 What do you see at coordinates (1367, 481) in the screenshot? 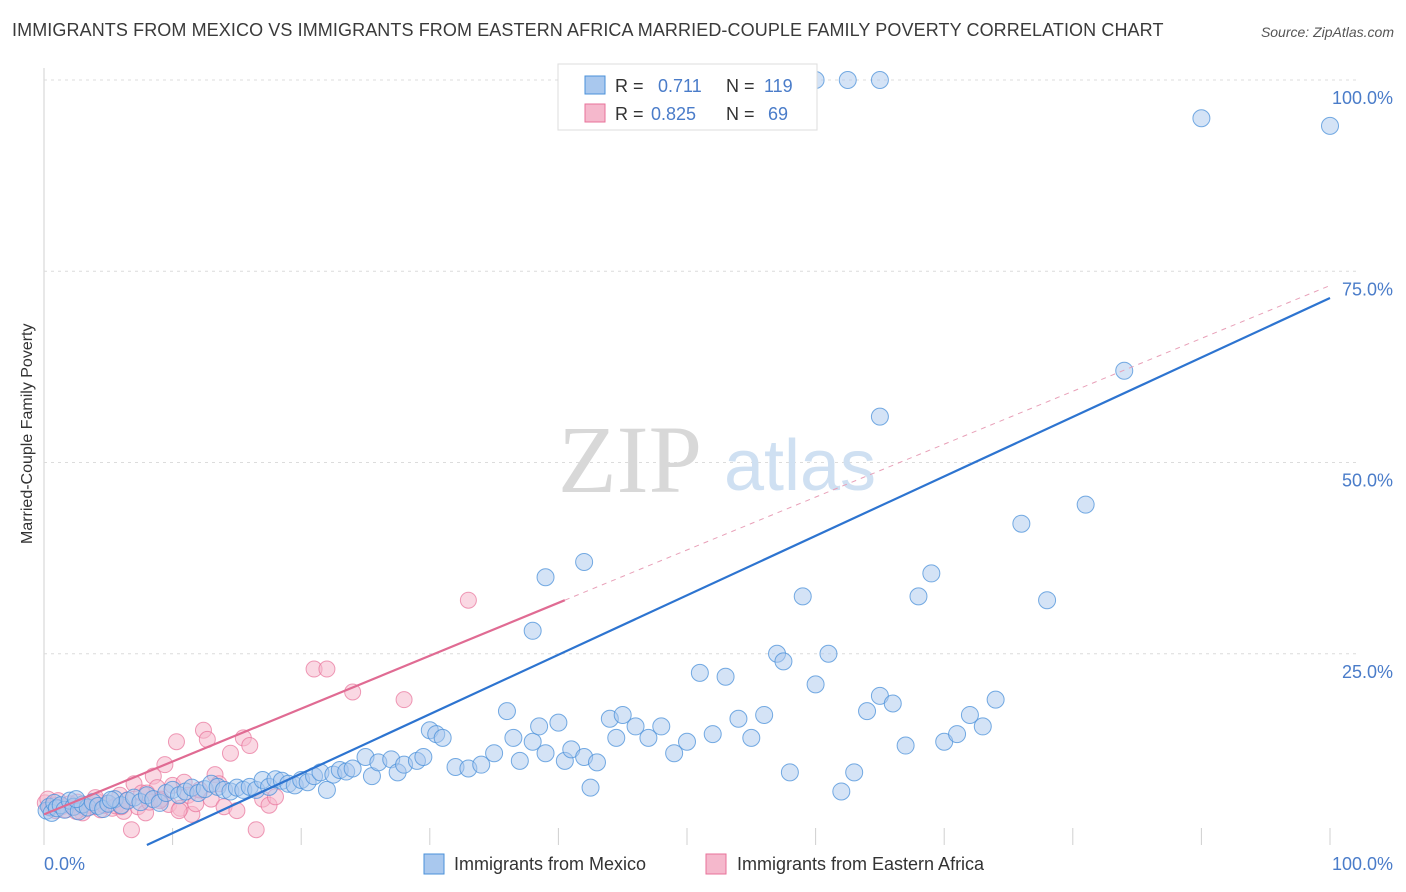
I see `y-tick-label: 50.0%` at bounding box center [1367, 481].